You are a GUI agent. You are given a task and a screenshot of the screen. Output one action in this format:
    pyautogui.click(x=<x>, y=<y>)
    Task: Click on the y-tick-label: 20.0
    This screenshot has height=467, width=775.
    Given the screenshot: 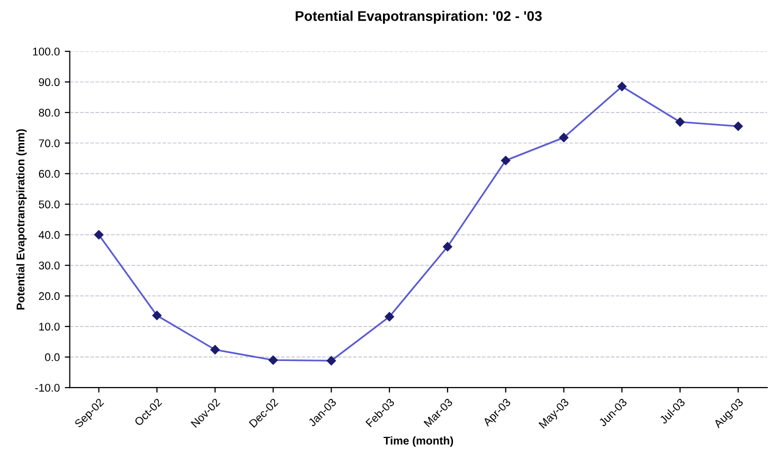 What is the action you would take?
    pyautogui.click(x=49, y=296)
    